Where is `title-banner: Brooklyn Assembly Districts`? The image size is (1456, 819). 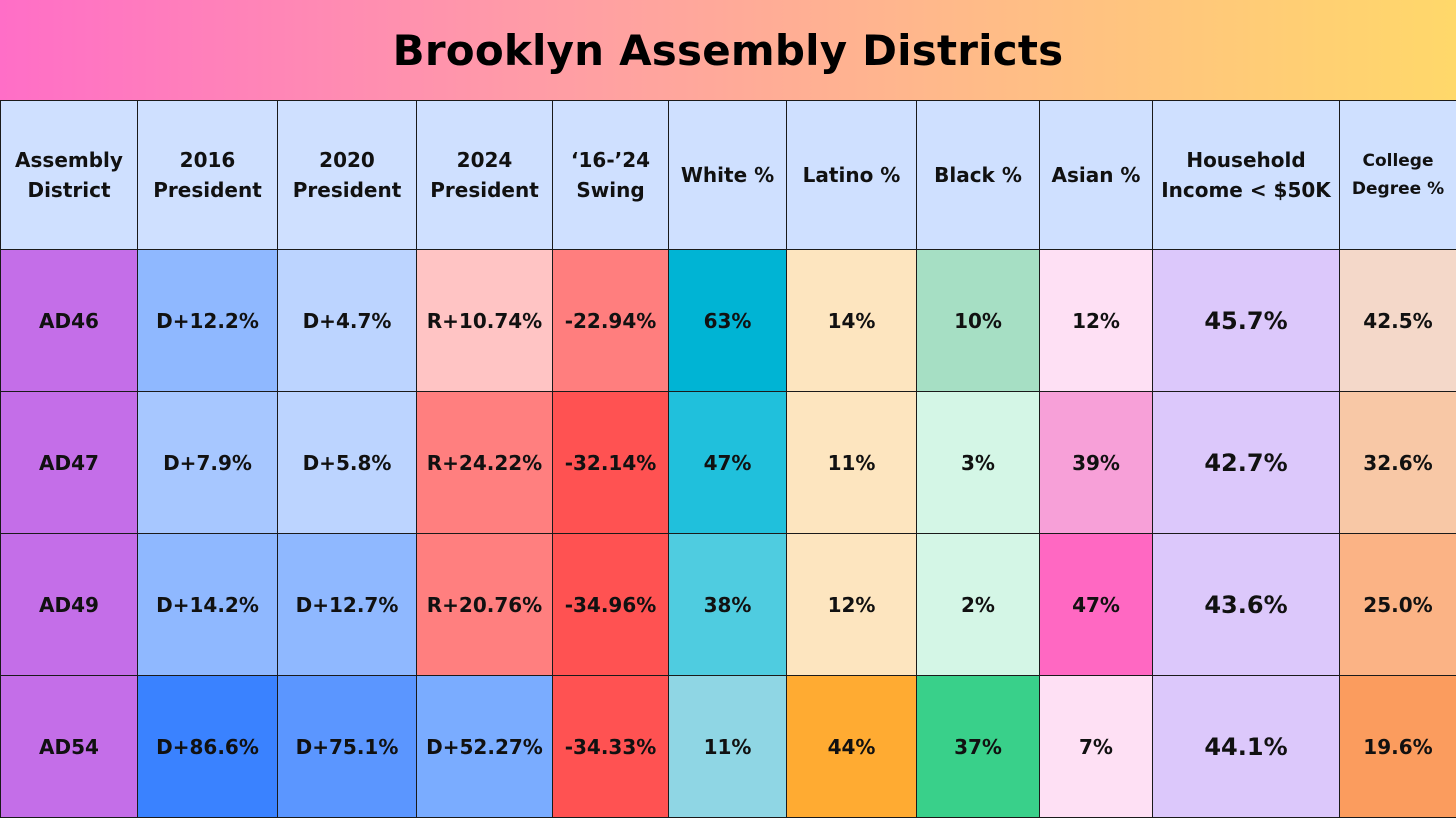
title-banner: Brooklyn Assembly Districts is located at coordinates (728, 50).